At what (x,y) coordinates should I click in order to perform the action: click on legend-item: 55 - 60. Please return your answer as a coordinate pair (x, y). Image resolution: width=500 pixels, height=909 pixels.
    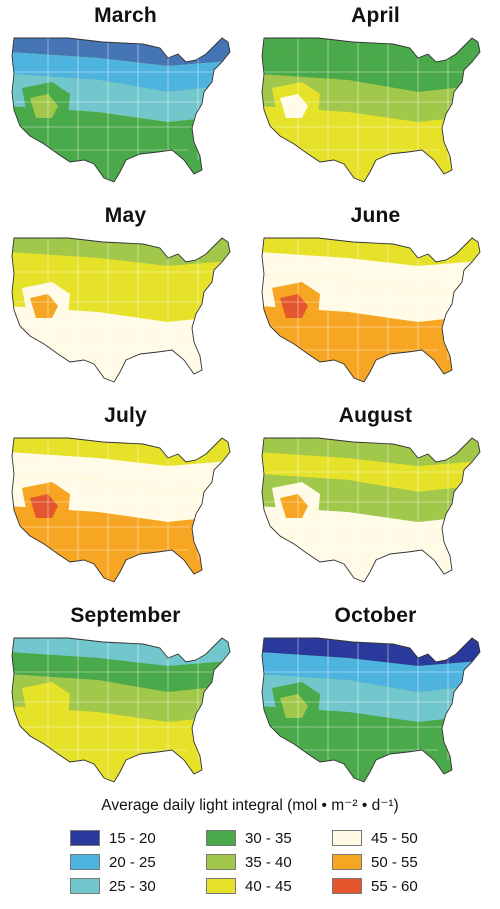
    Looking at the image, I should click on (375, 886).